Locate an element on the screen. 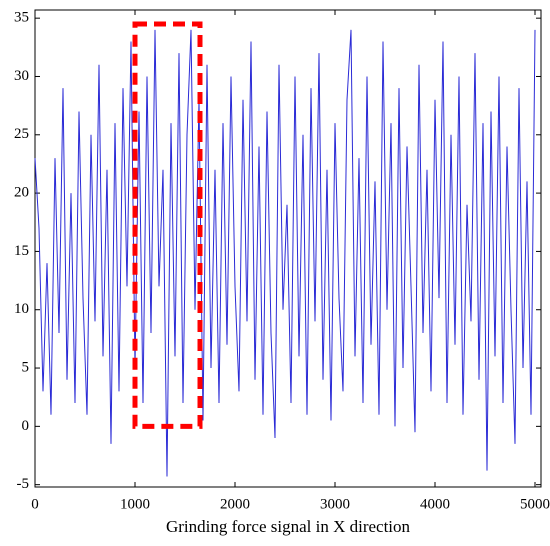 The height and width of the screenshot is (546, 550). y-tick-label: 15 is located at coordinates (21, 251).